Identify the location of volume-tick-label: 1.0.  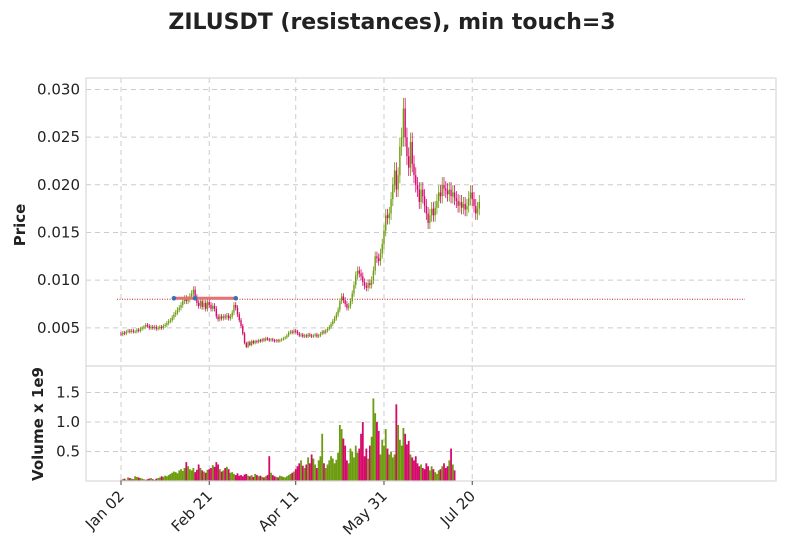
(68, 422).